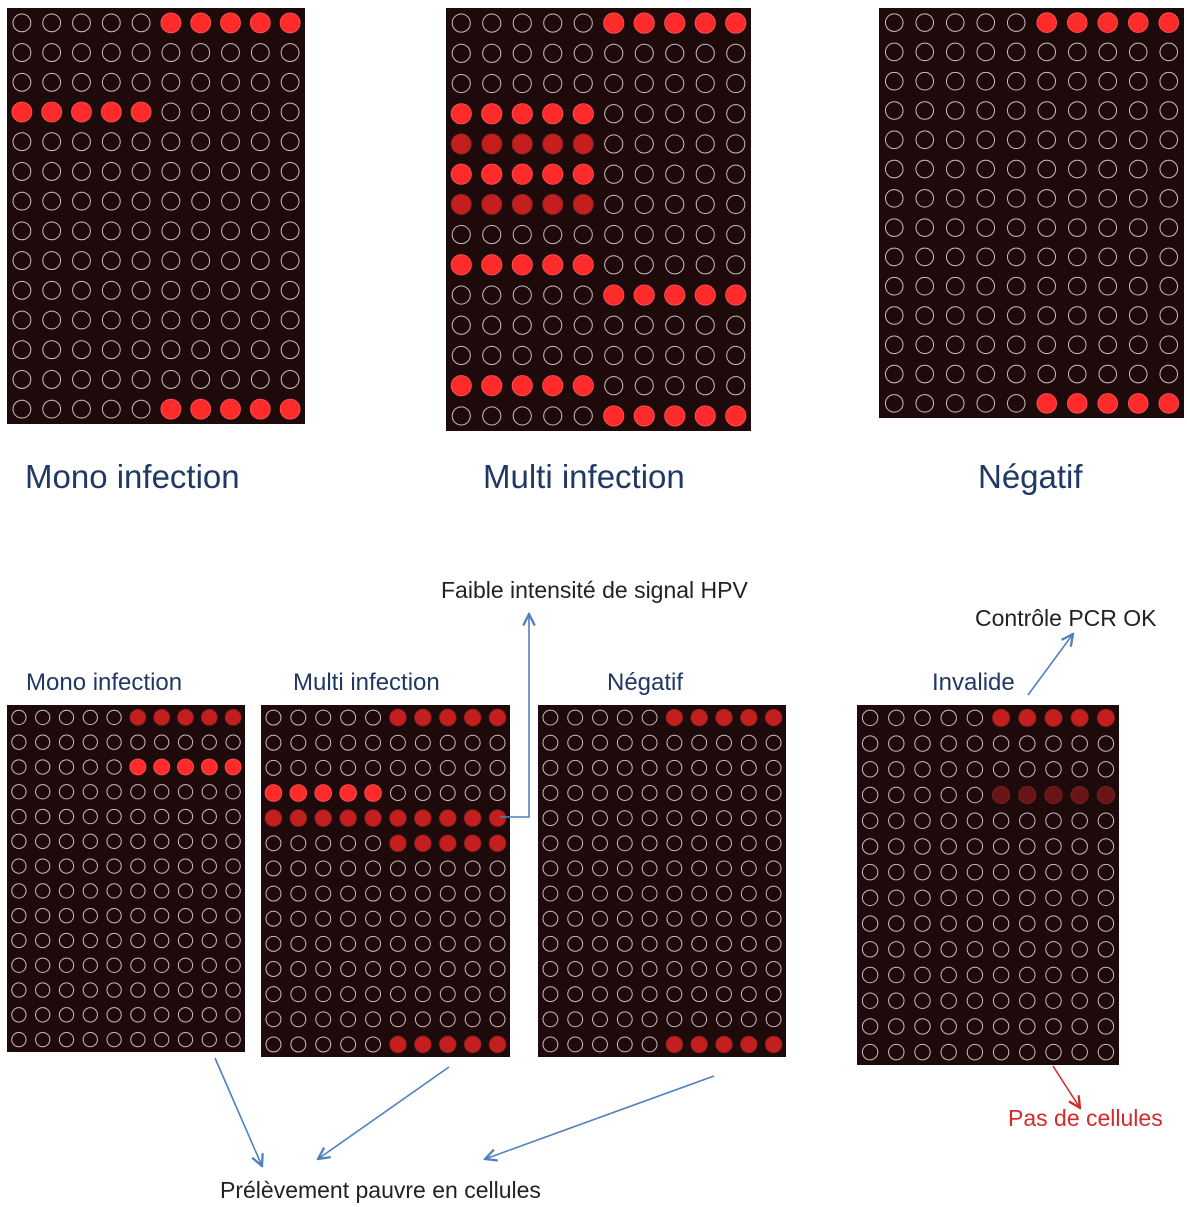 The width and height of the screenshot is (1187, 1207). Describe the element at coordinates (662, 881) in the screenshot. I see `bottom-negatif-array` at that location.